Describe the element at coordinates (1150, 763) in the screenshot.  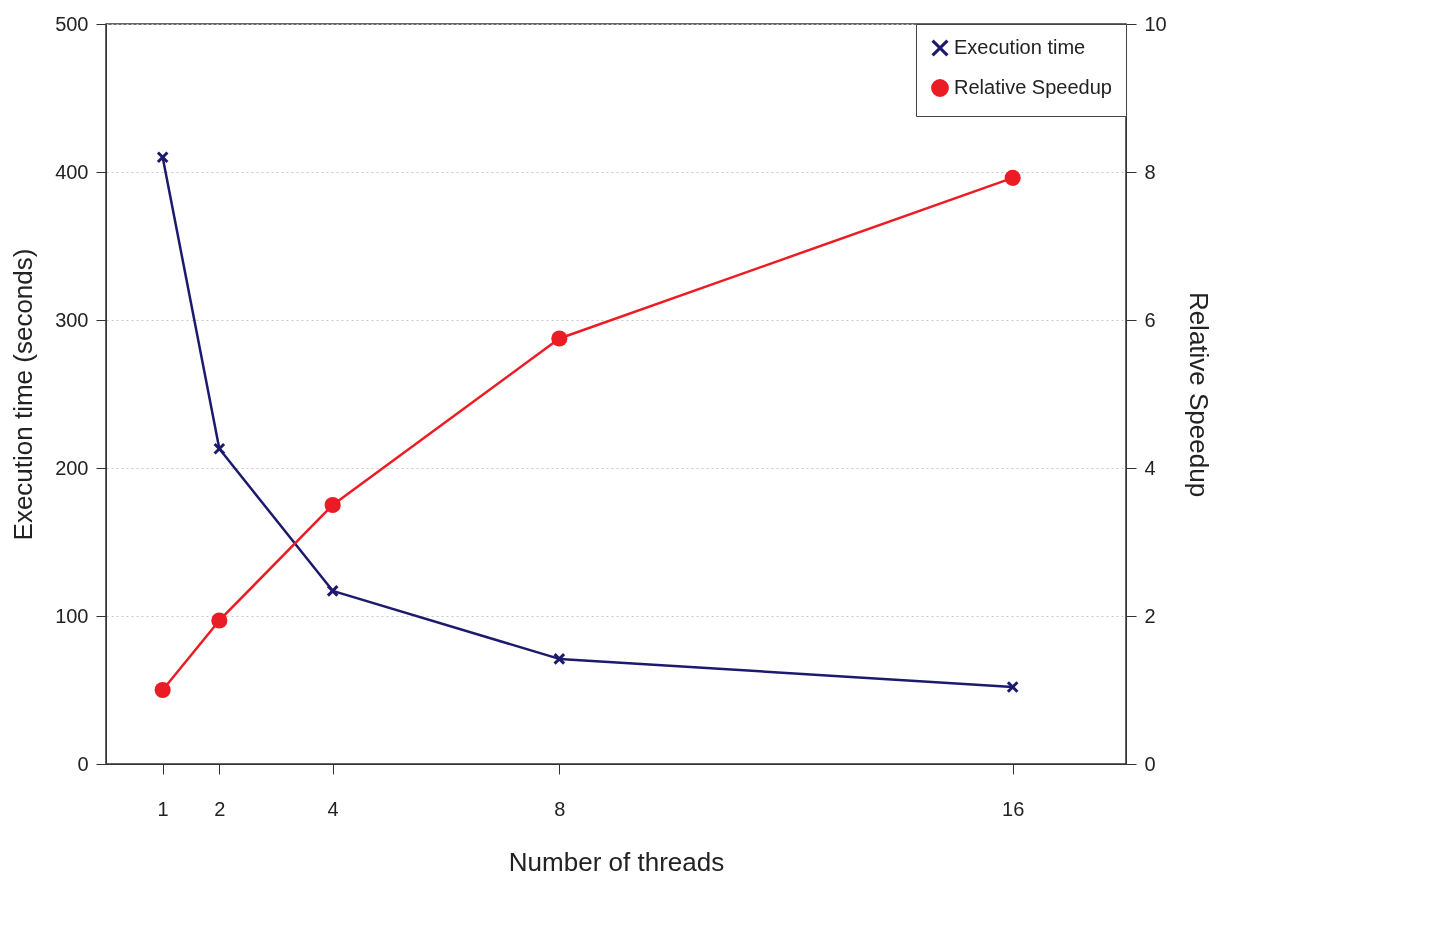
I see `y2-tick-label: 0` at that location.